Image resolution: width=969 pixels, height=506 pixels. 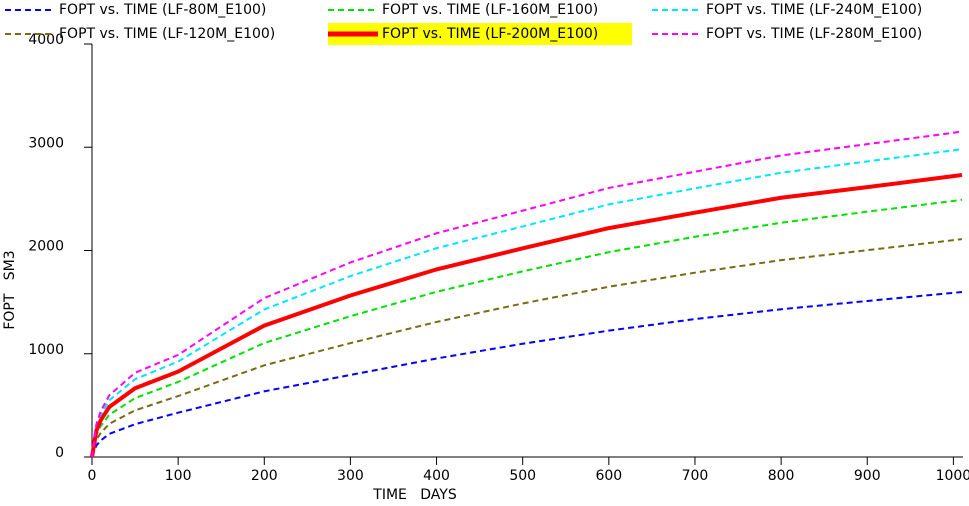 What do you see at coordinates (952, 476) in the screenshot?
I see `x-tick-label: 1000` at bounding box center [952, 476].